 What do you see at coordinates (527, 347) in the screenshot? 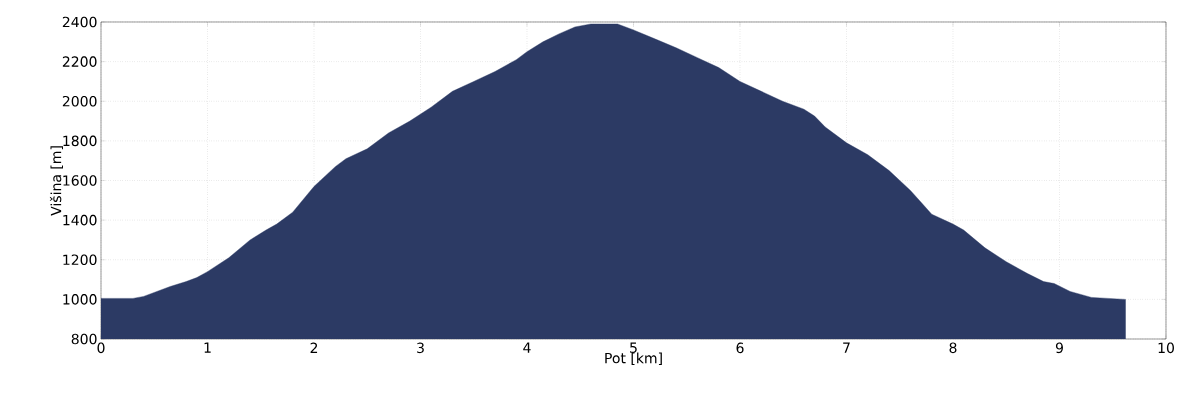
I see `x-tick-label: 4` at bounding box center [527, 347].